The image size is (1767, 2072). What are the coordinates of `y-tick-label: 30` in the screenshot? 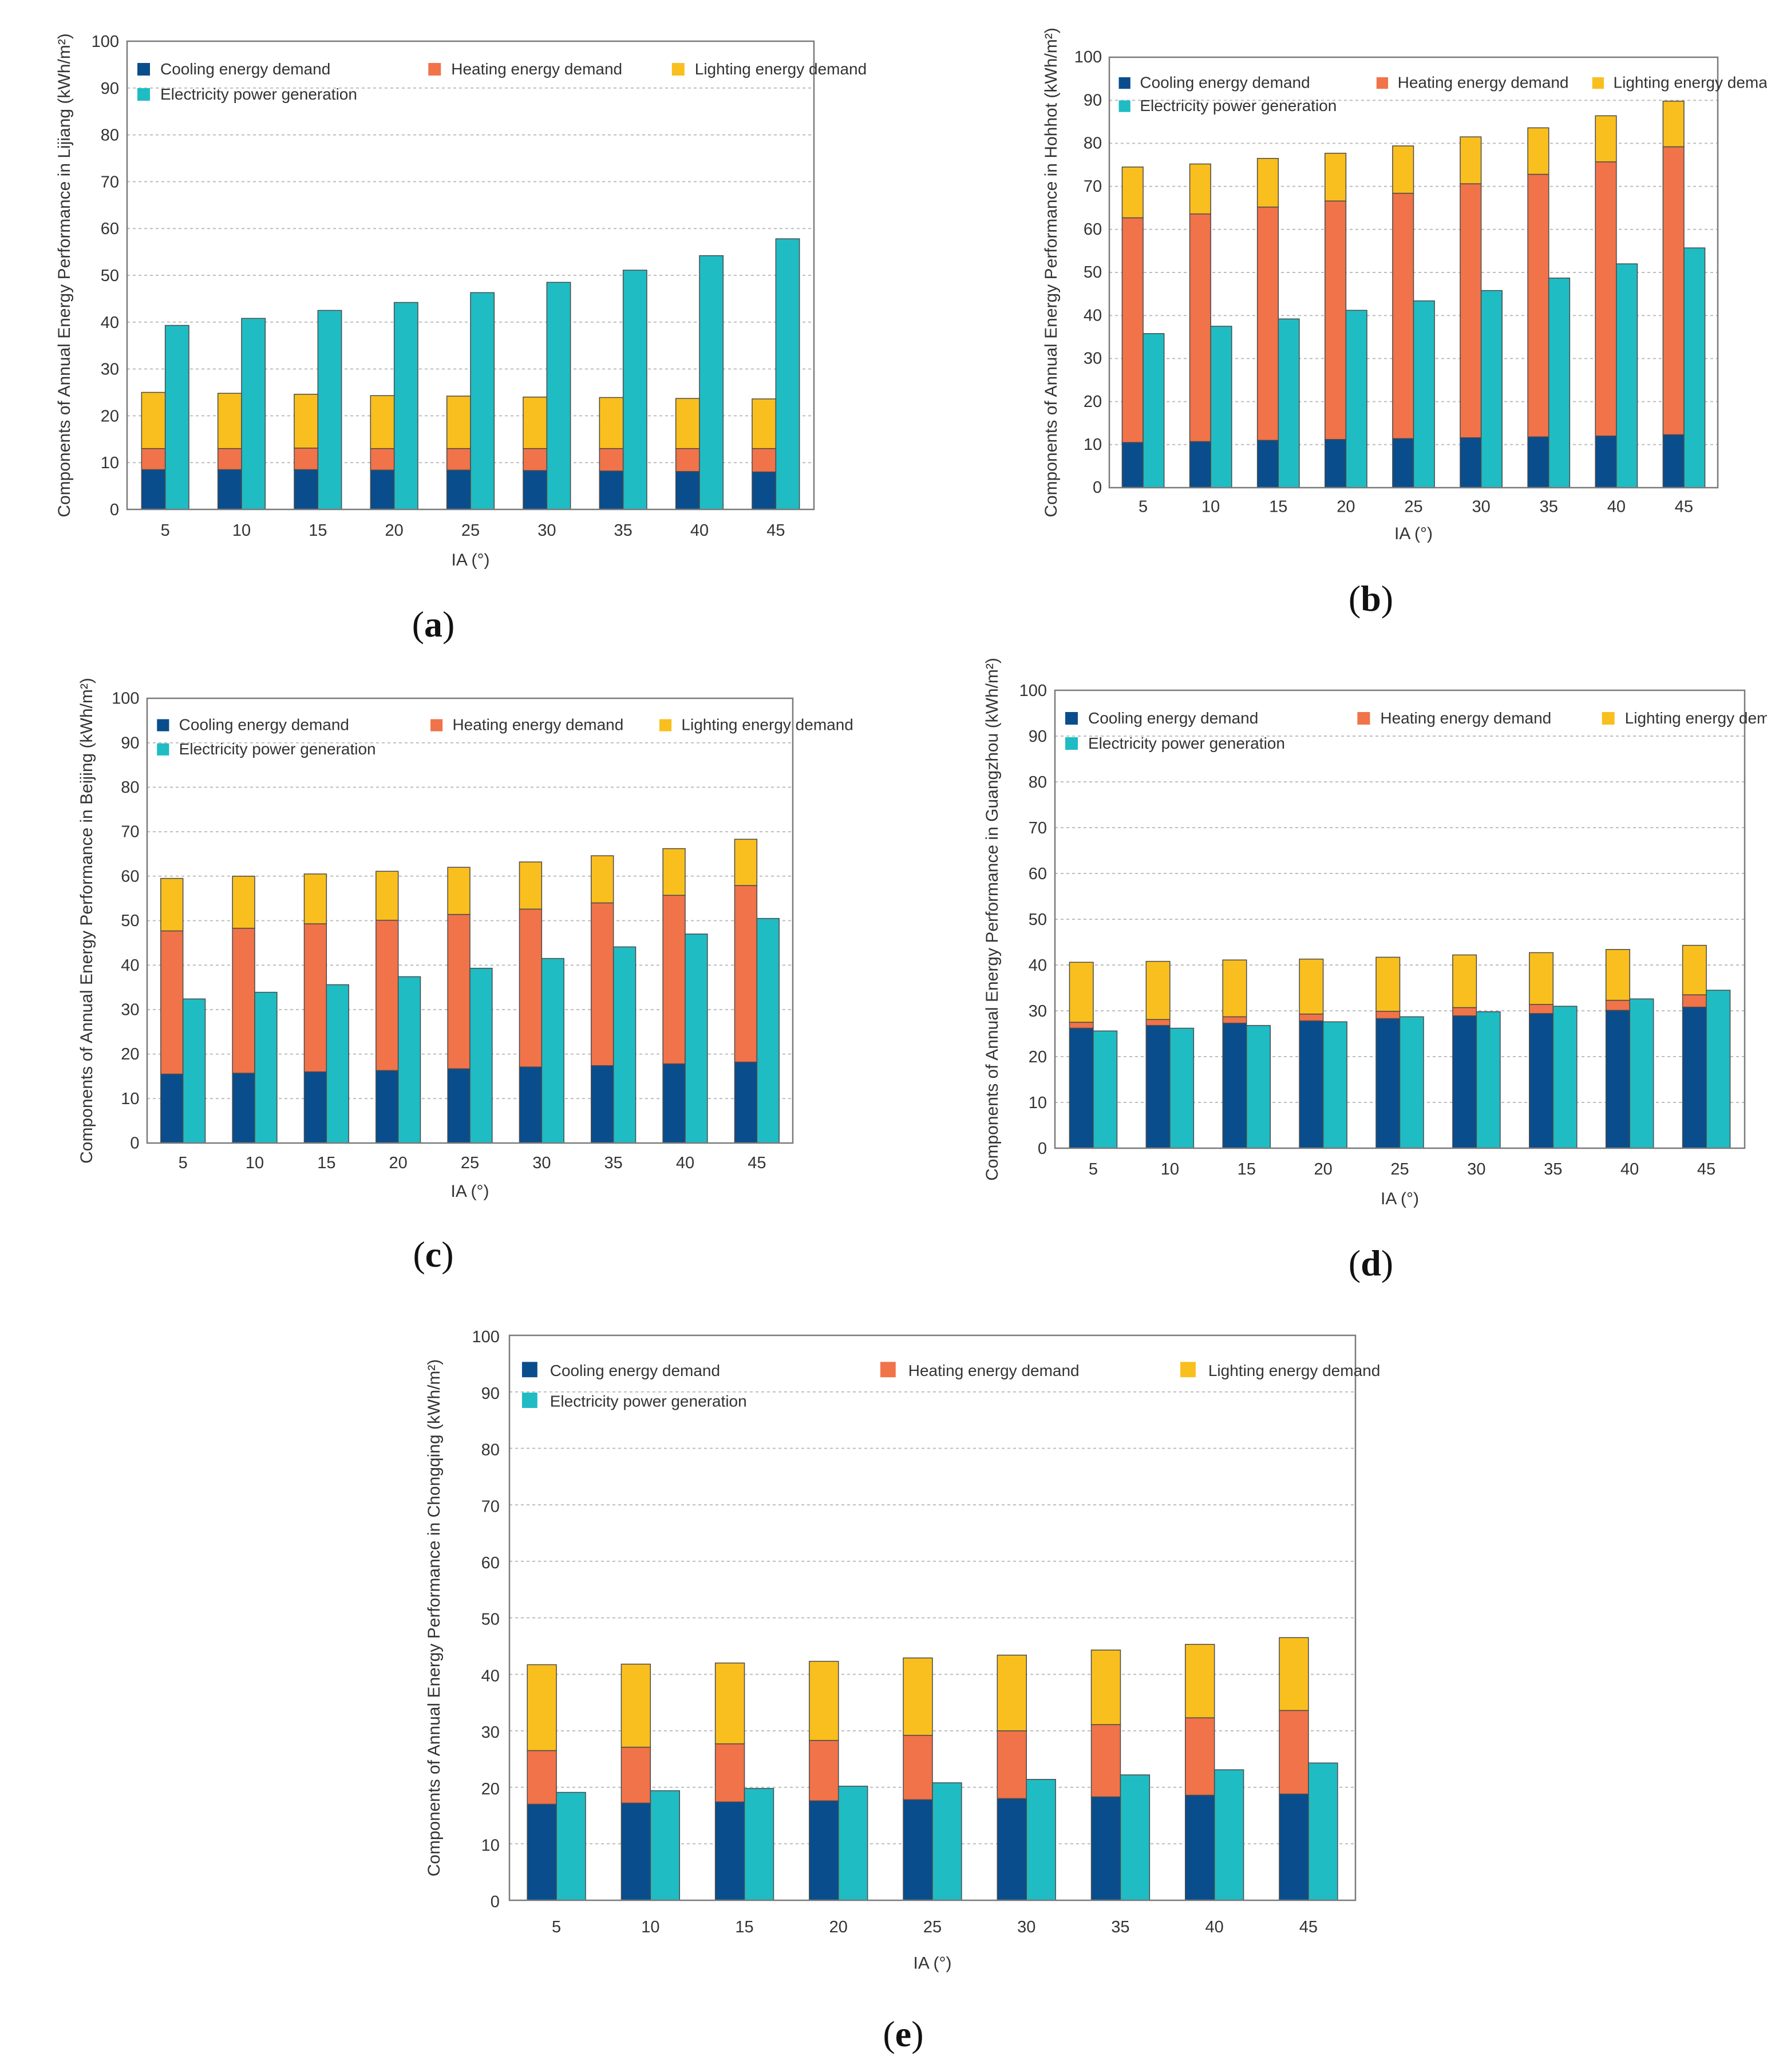 It's located at (490, 1732).